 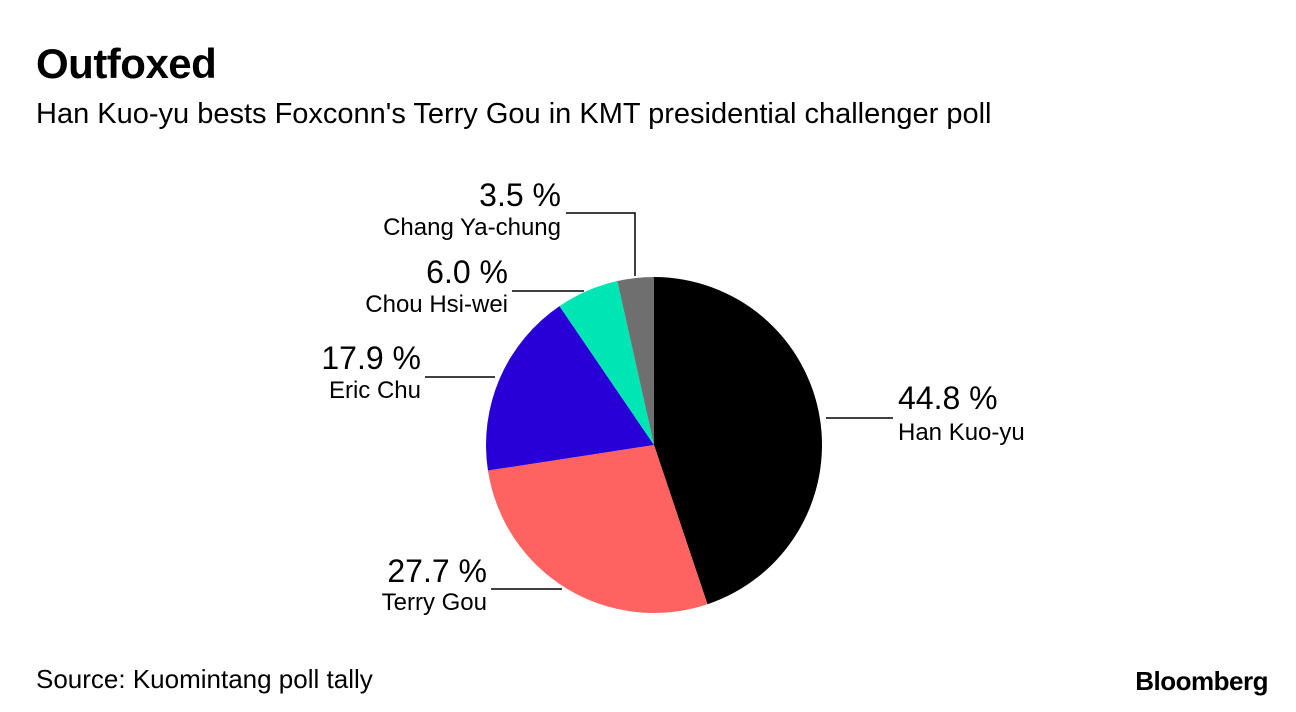 I want to click on slice-name-label: Han Kuo-yu, so click(x=961, y=432).